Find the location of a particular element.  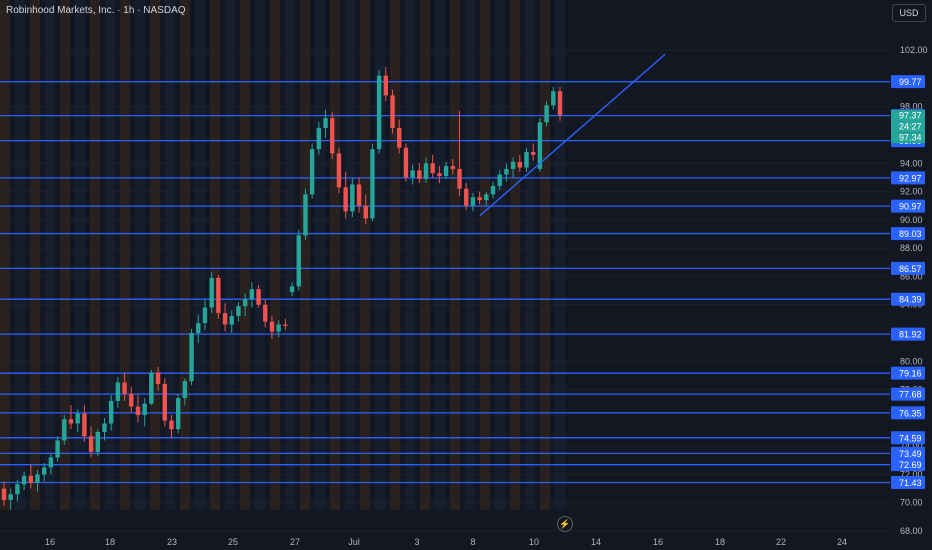

level-badge-label: 73.49 is located at coordinates (910, 454).